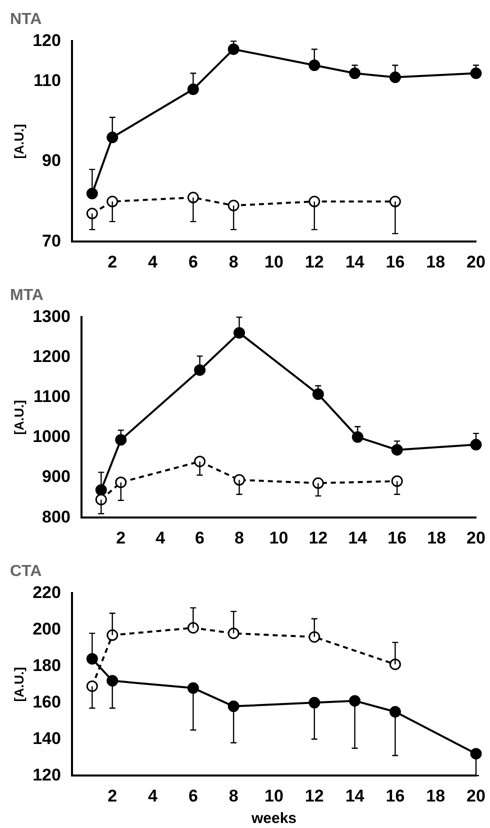 Image resolution: width=490 pixels, height=828 pixels. I want to click on y-tick-label: 1000, so click(51, 436).